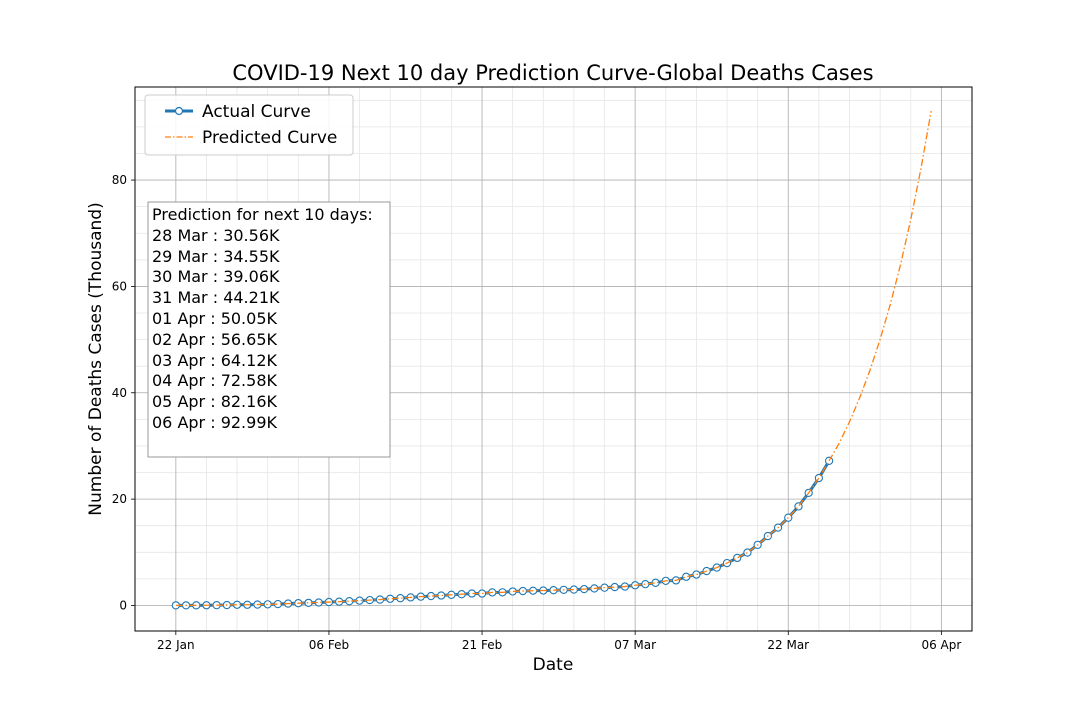  I want to click on actual-curve-line, so click(503, 533).